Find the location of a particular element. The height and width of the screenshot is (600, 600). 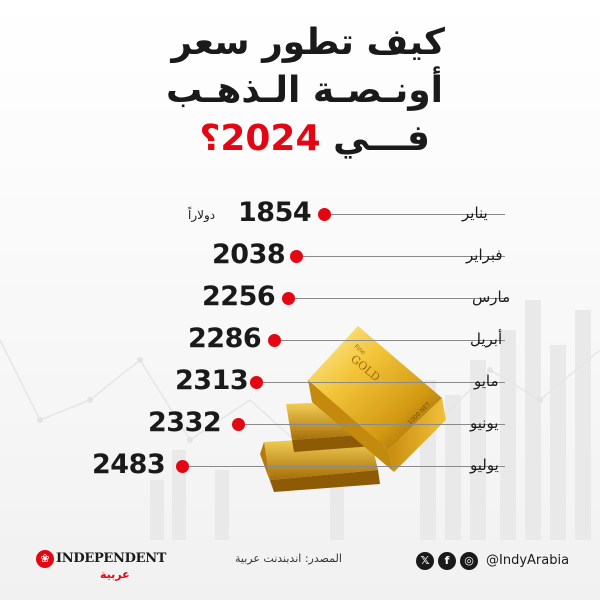

price-row: 2038 فبراير is located at coordinates (300, 255).